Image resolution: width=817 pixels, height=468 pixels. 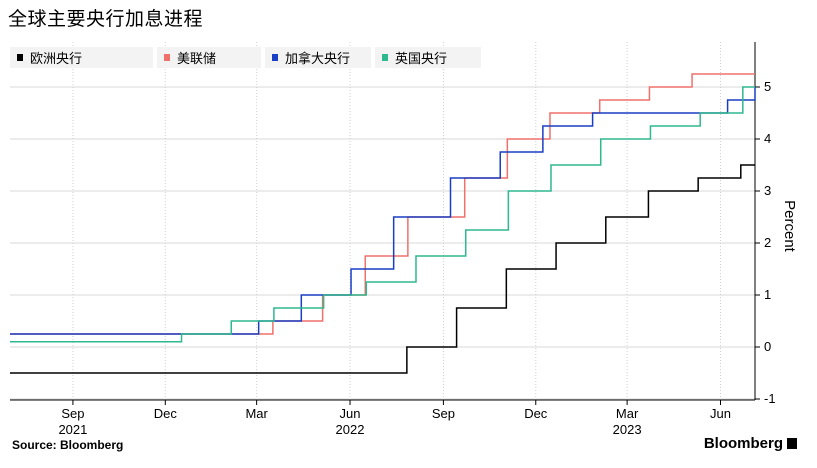 What do you see at coordinates (789, 226) in the screenshot?
I see `y-axis-label: Percent` at bounding box center [789, 226].